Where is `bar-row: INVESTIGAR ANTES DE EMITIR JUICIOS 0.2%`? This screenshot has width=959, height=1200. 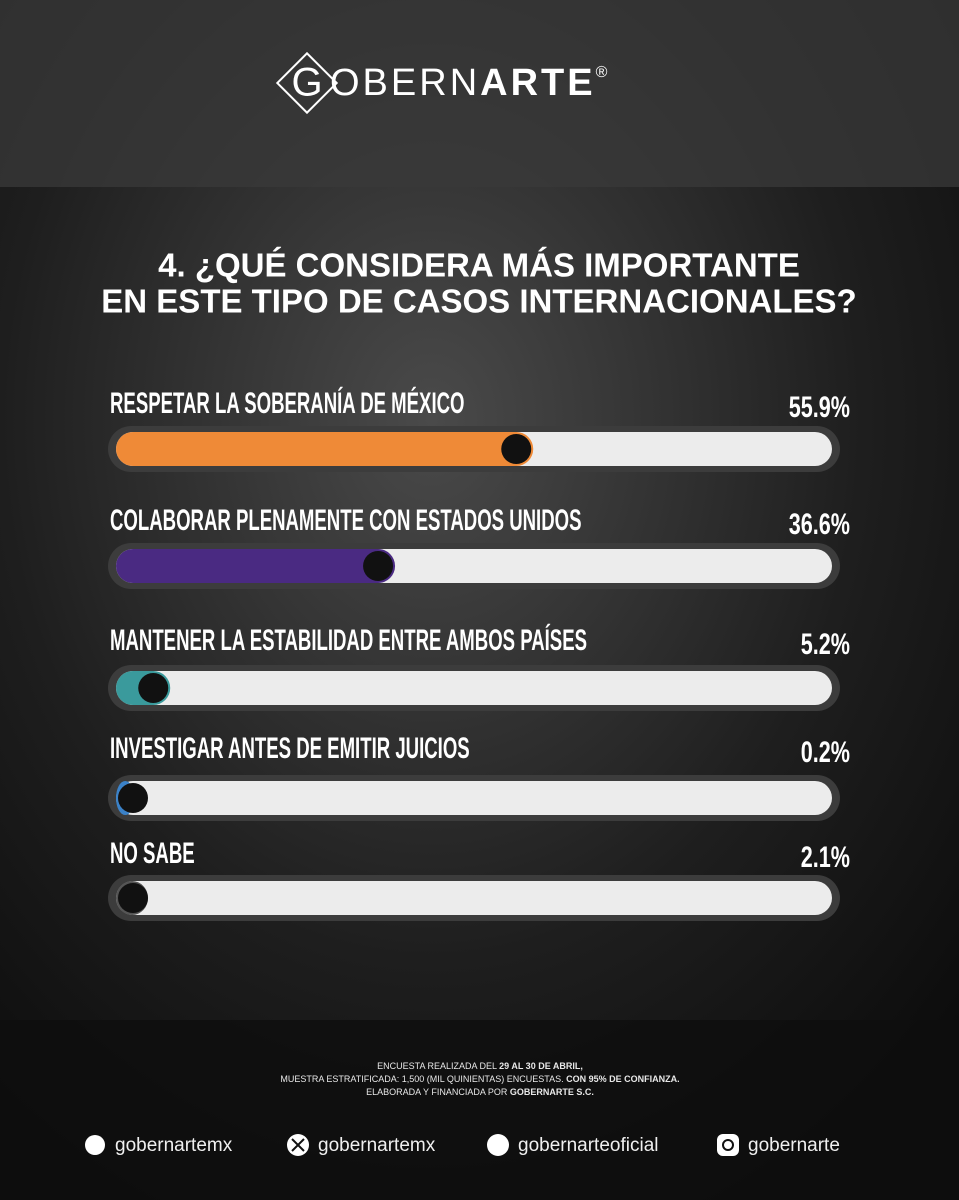 bar-row: INVESTIGAR ANTES DE EMITIR JUICIOS 0.2% is located at coordinates (479, 776).